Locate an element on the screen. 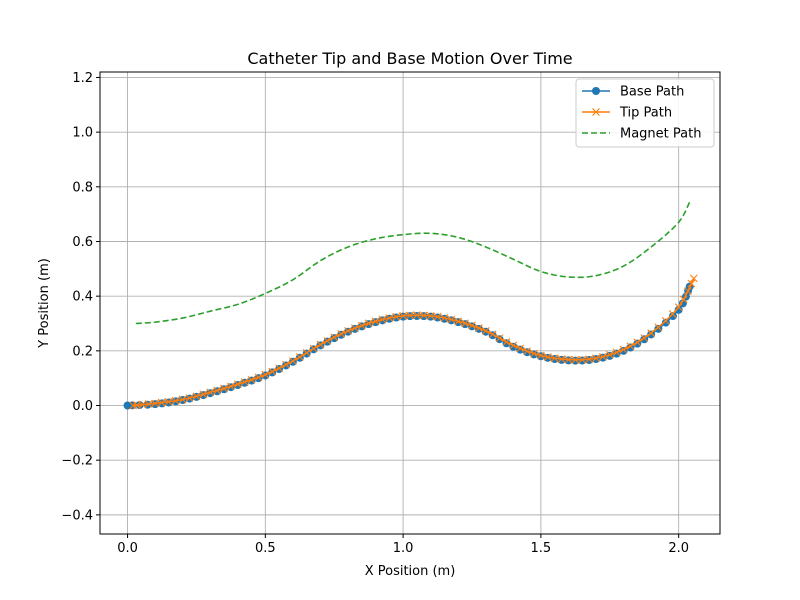  x-axis-ticks: 0.0 0.5 1.0 1.5 2.0 is located at coordinates (403, 545).